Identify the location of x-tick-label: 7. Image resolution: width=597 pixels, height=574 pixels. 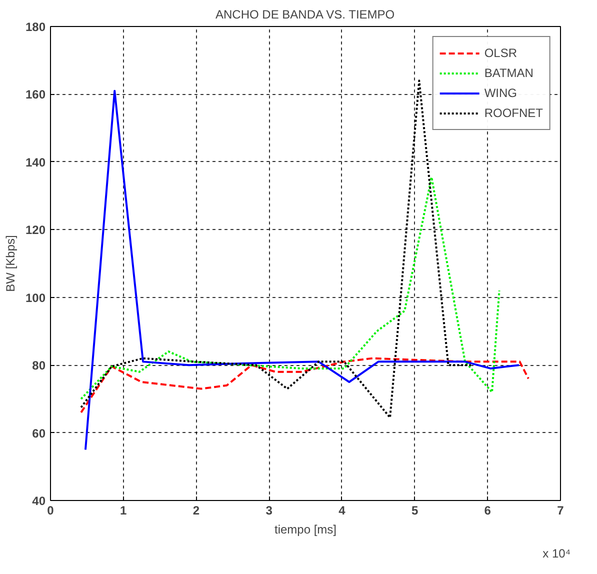
(560, 511).